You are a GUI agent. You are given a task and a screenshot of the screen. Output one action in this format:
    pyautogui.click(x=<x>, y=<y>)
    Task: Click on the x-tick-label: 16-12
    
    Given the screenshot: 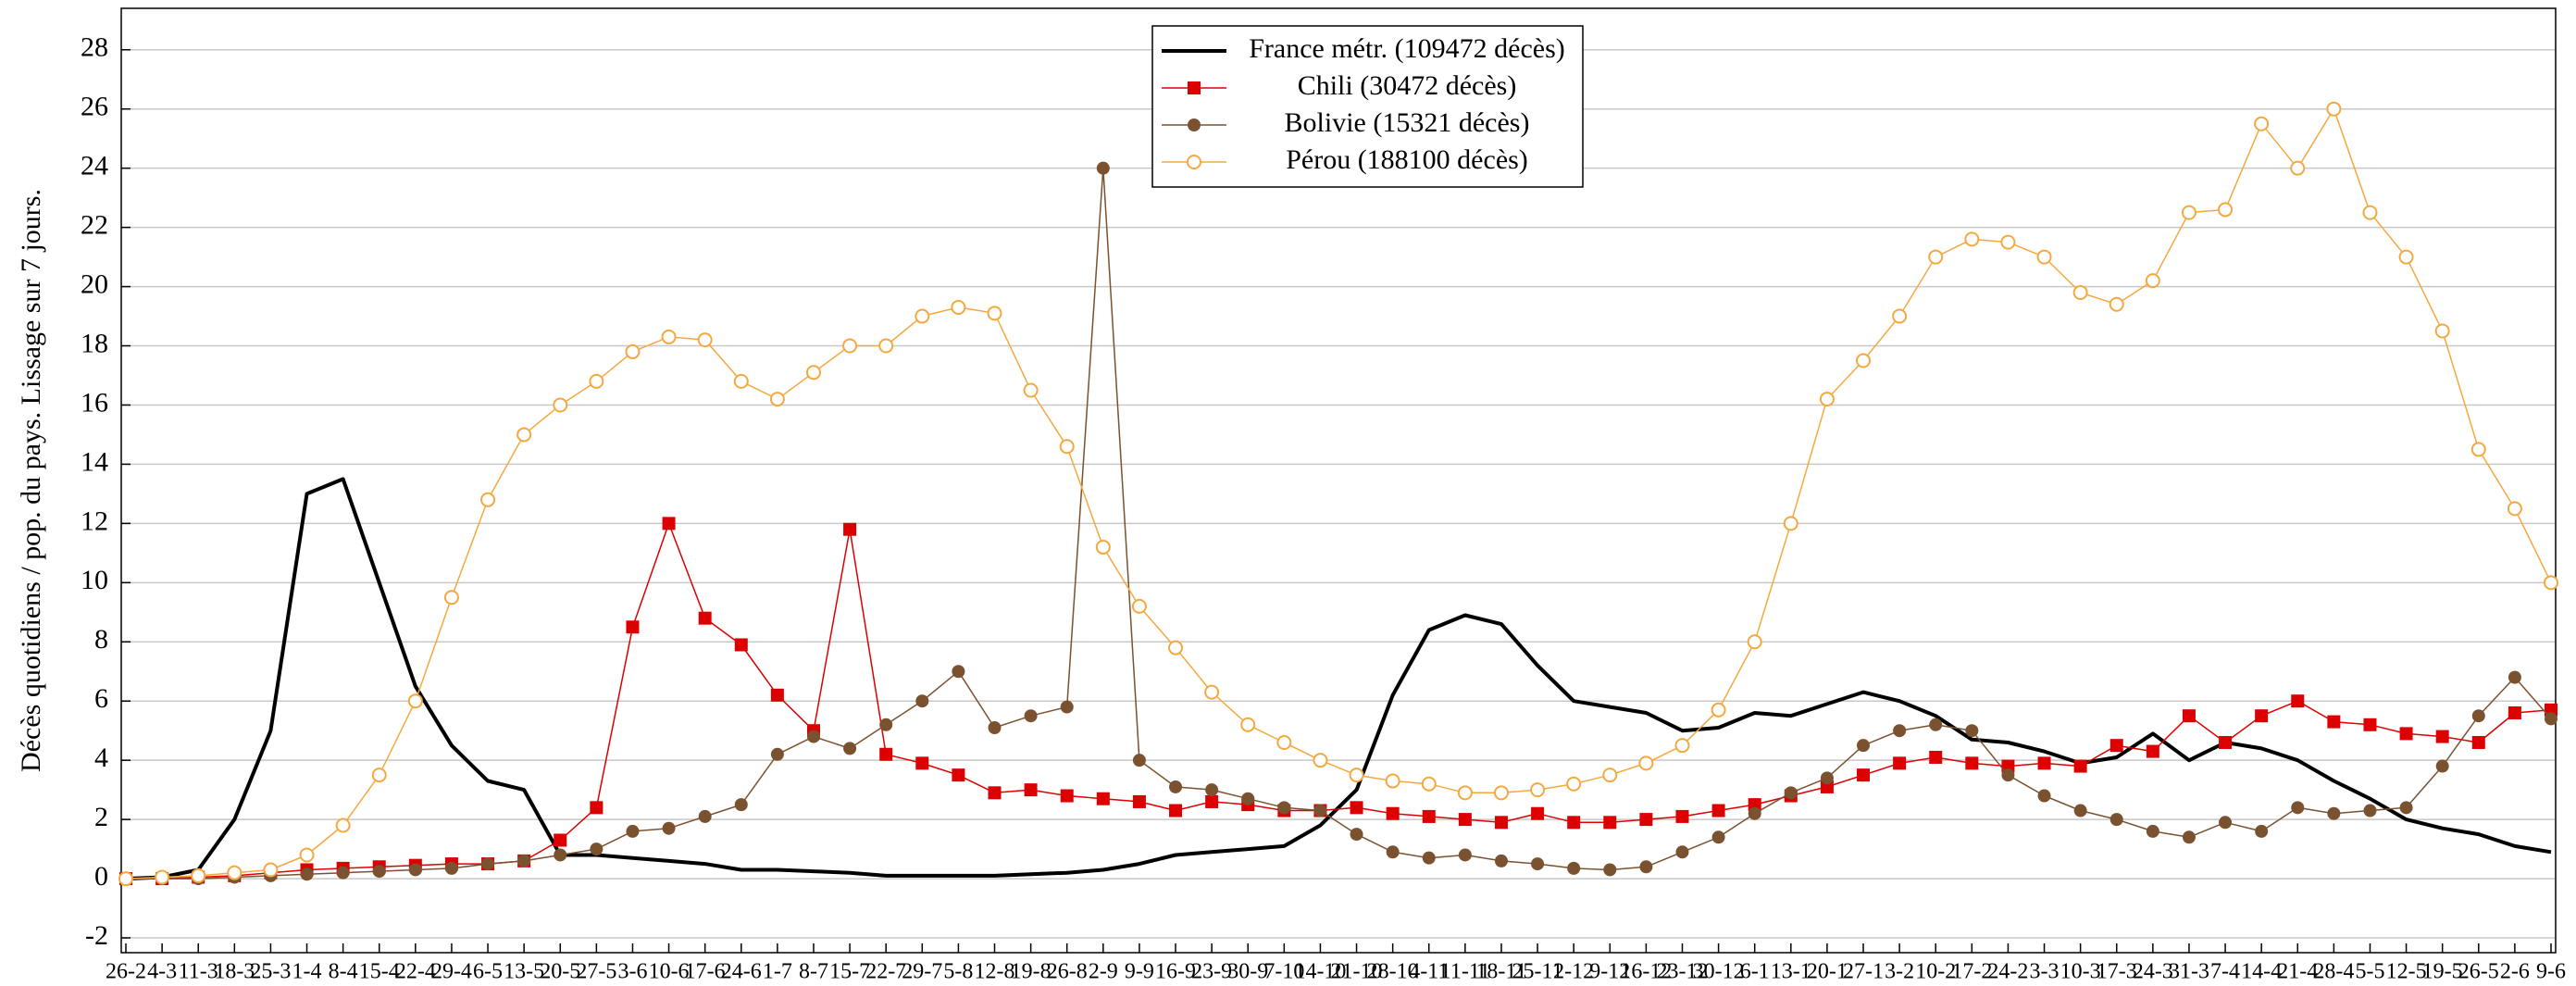 What is the action you would take?
    pyautogui.click(x=1646, y=972)
    